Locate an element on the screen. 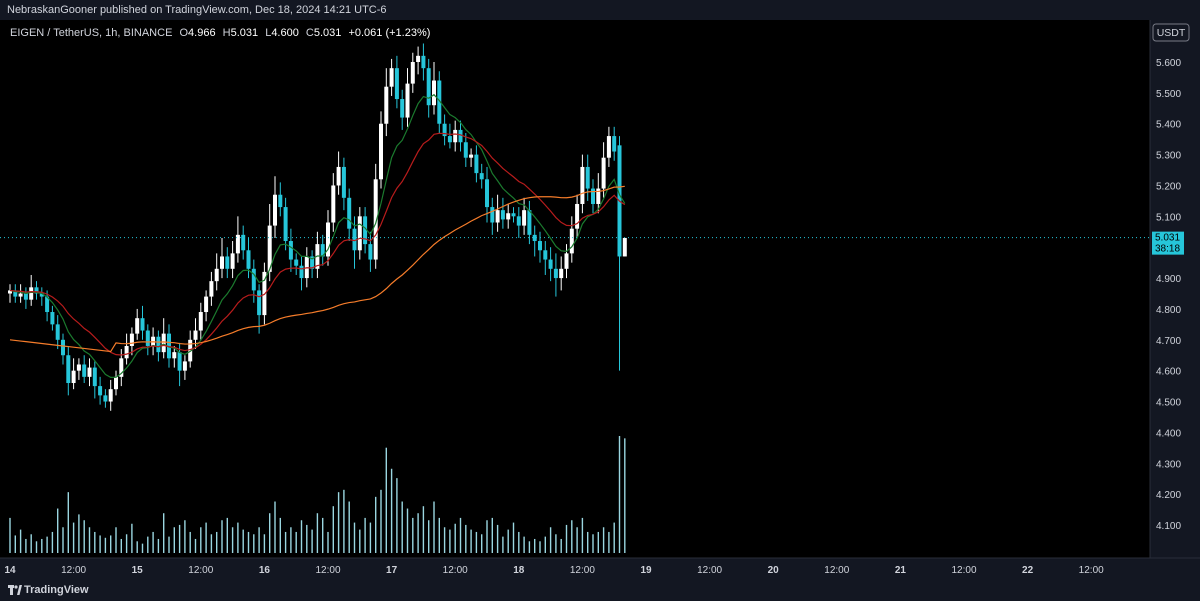 This screenshot has width=1200, height=601. legend-high-value: 5.031 is located at coordinates (245, 33).